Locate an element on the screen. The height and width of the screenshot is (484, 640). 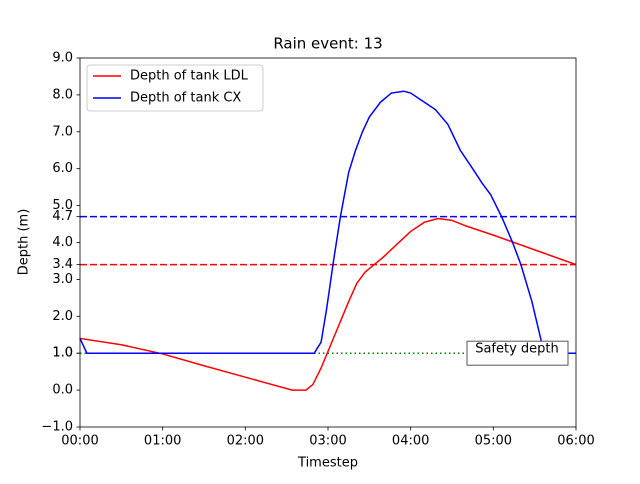
y-tick-label: 3.4 is located at coordinates (62, 264).